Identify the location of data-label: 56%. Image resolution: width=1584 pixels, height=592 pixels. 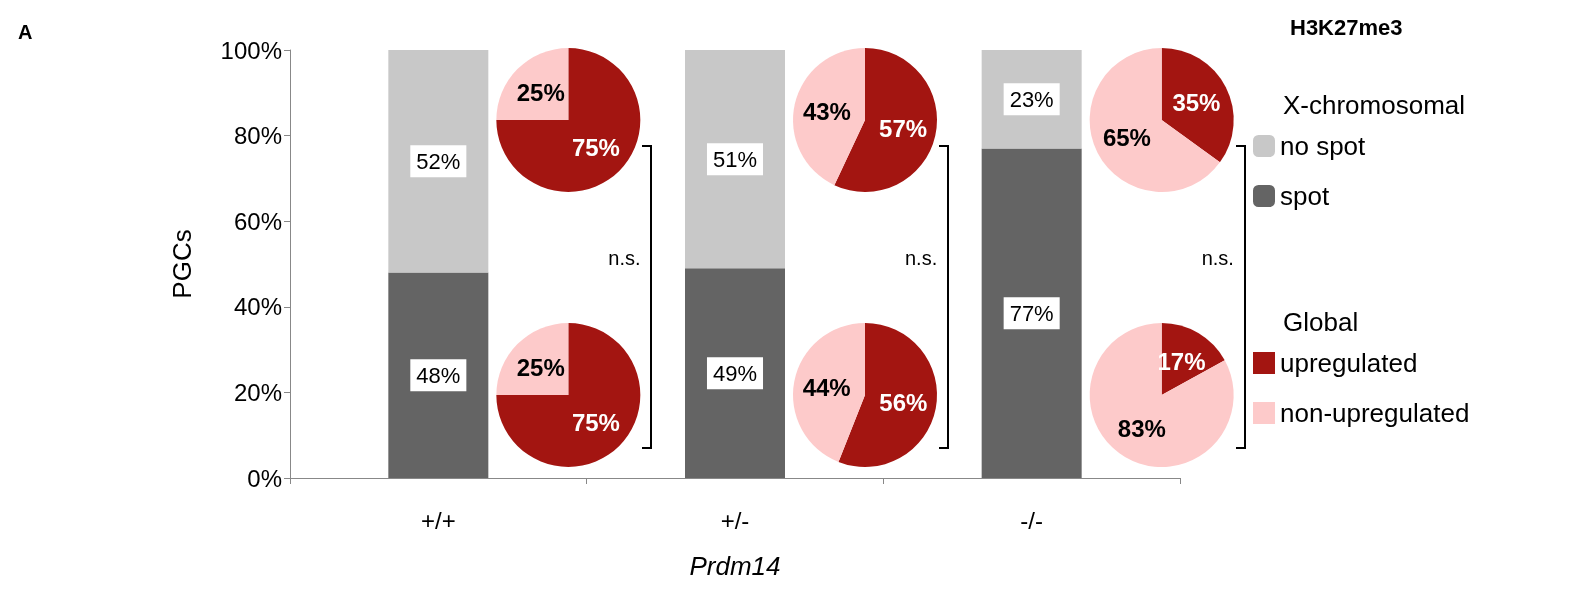
(903, 402).